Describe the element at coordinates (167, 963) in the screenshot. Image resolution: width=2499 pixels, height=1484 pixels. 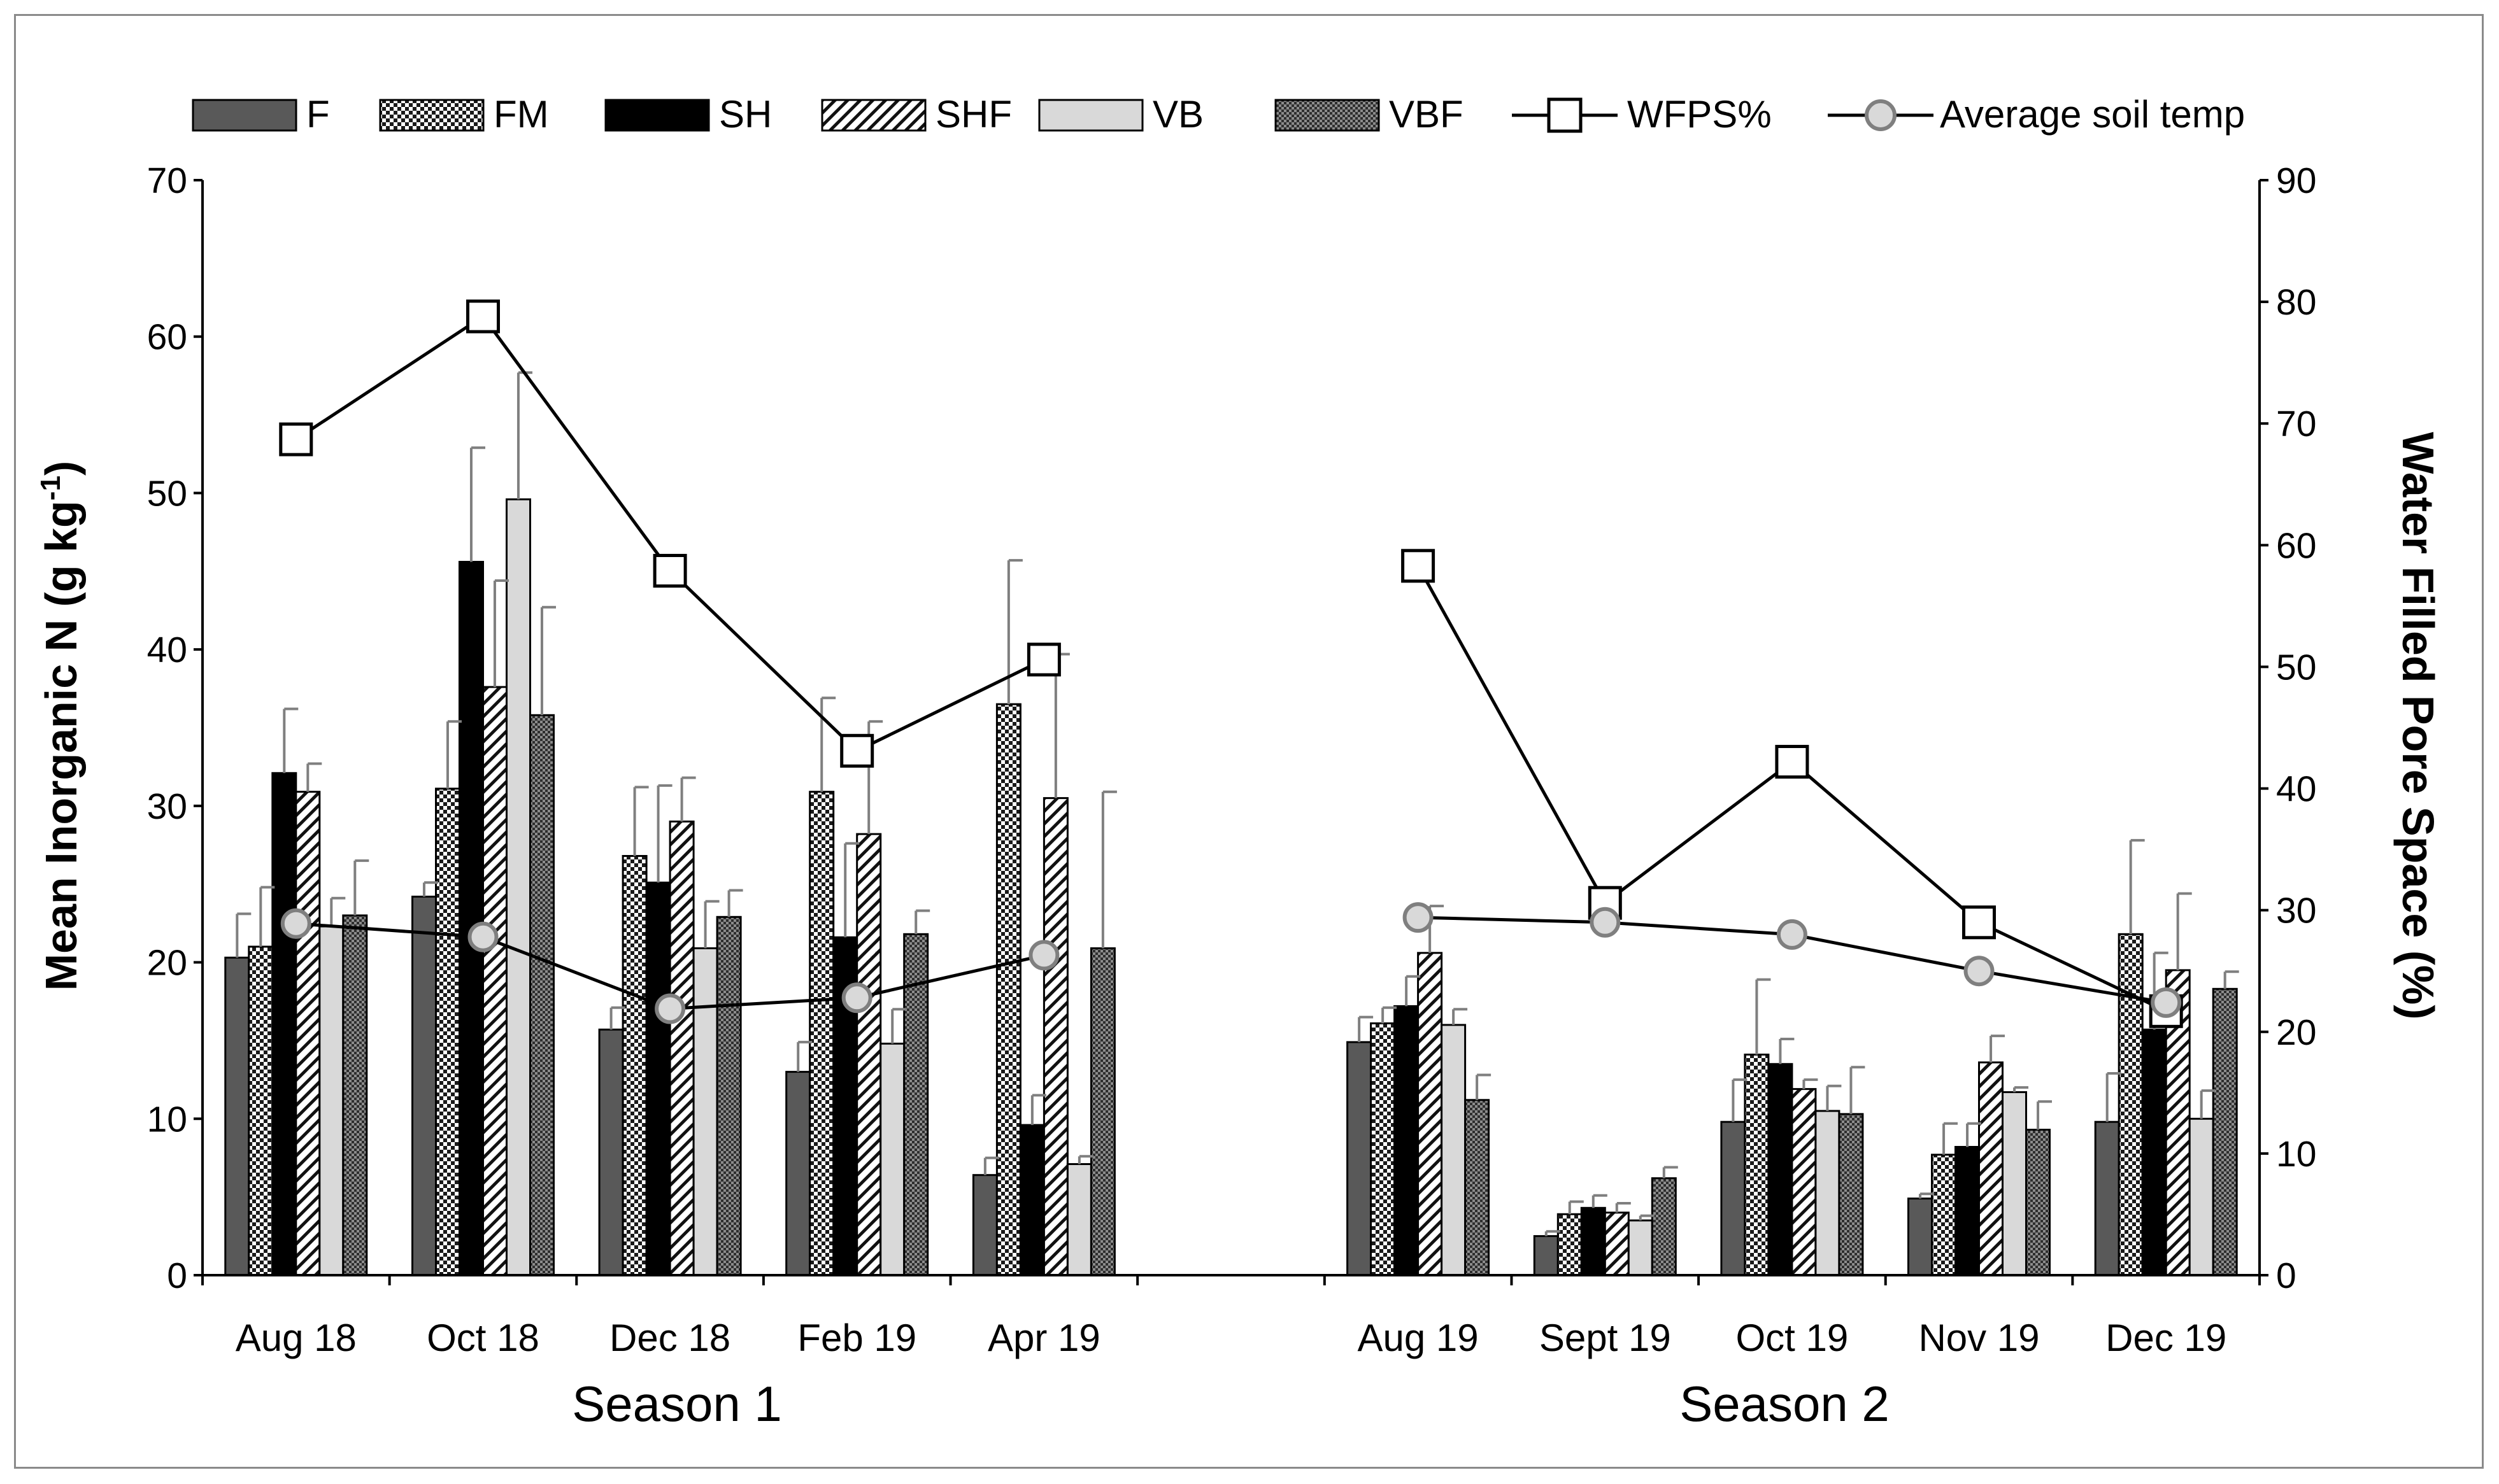
I see `y-tick-label: 20` at that location.